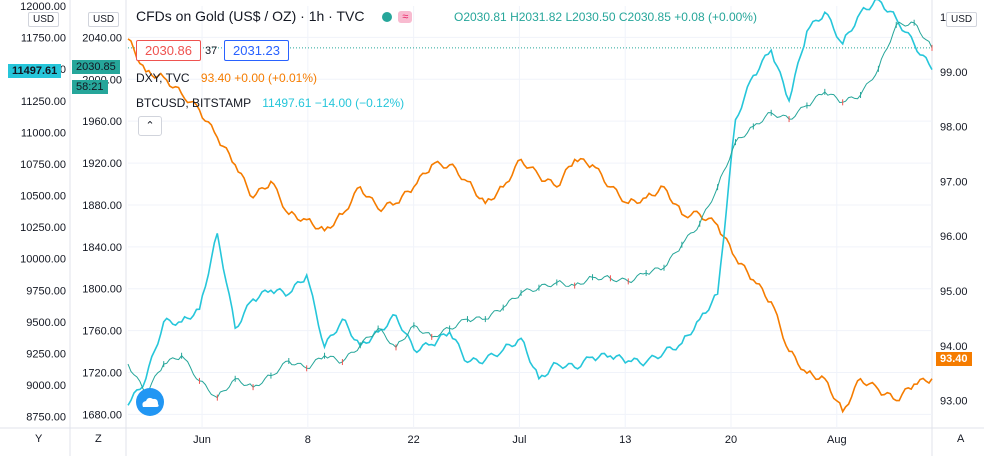 The height and width of the screenshot is (456, 984). Describe the element at coordinates (625, 440) in the screenshot. I see `time-tick-label: 13` at that location.